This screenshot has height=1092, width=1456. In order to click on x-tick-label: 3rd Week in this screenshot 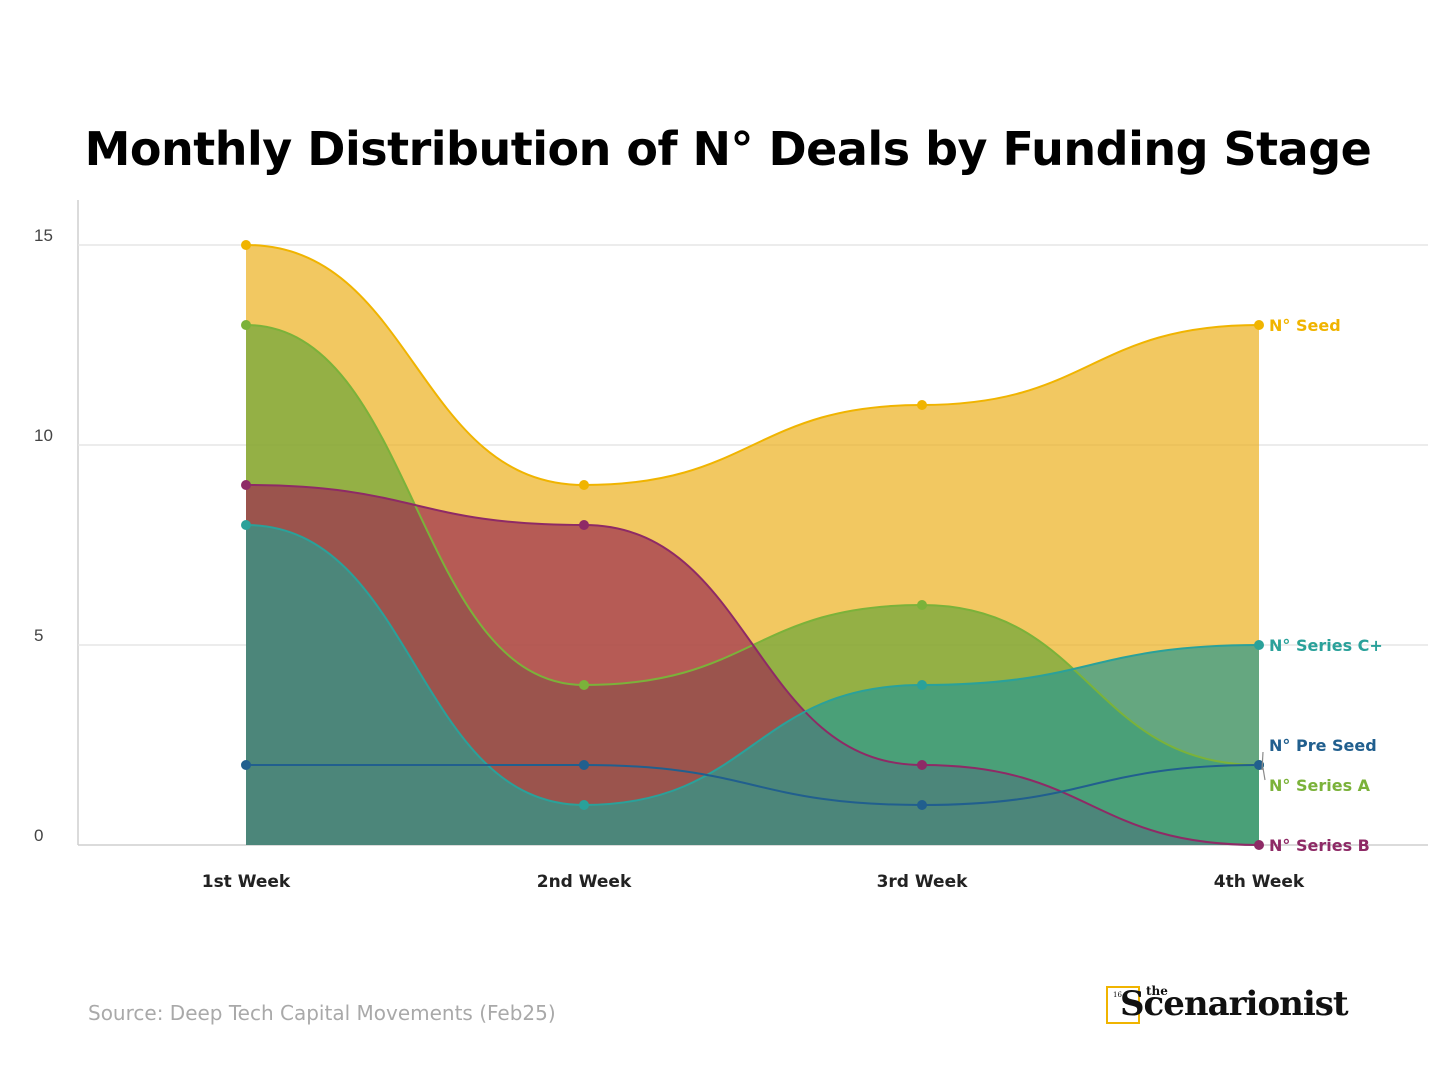, I will do `click(923, 882)`.